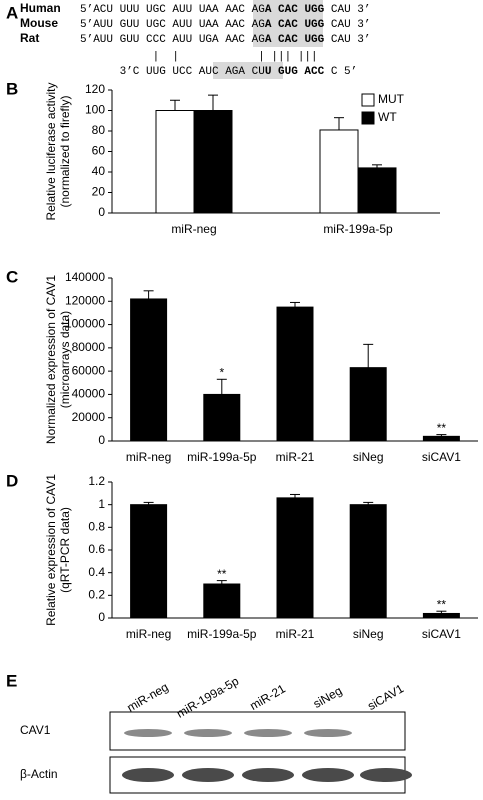 This screenshot has width=483, height=800. Describe the element at coordinates (99, 151) in the screenshot. I see `y-tick-label: 60` at that location.